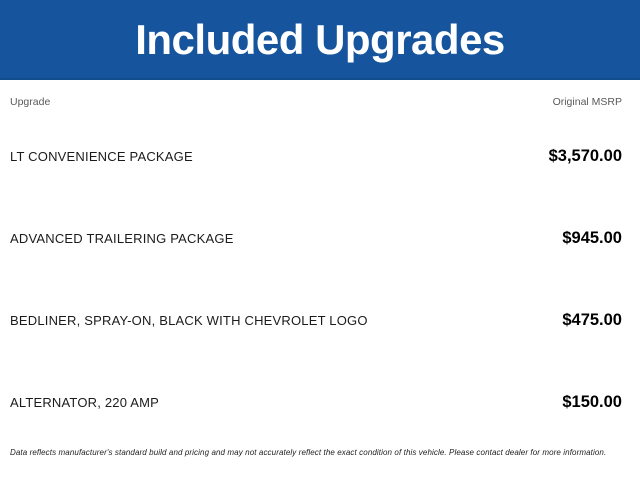 The height and width of the screenshot is (480, 640). What do you see at coordinates (587, 102) in the screenshot?
I see `column-header-original-msrp: Original MSRP` at bounding box center [587, 102].